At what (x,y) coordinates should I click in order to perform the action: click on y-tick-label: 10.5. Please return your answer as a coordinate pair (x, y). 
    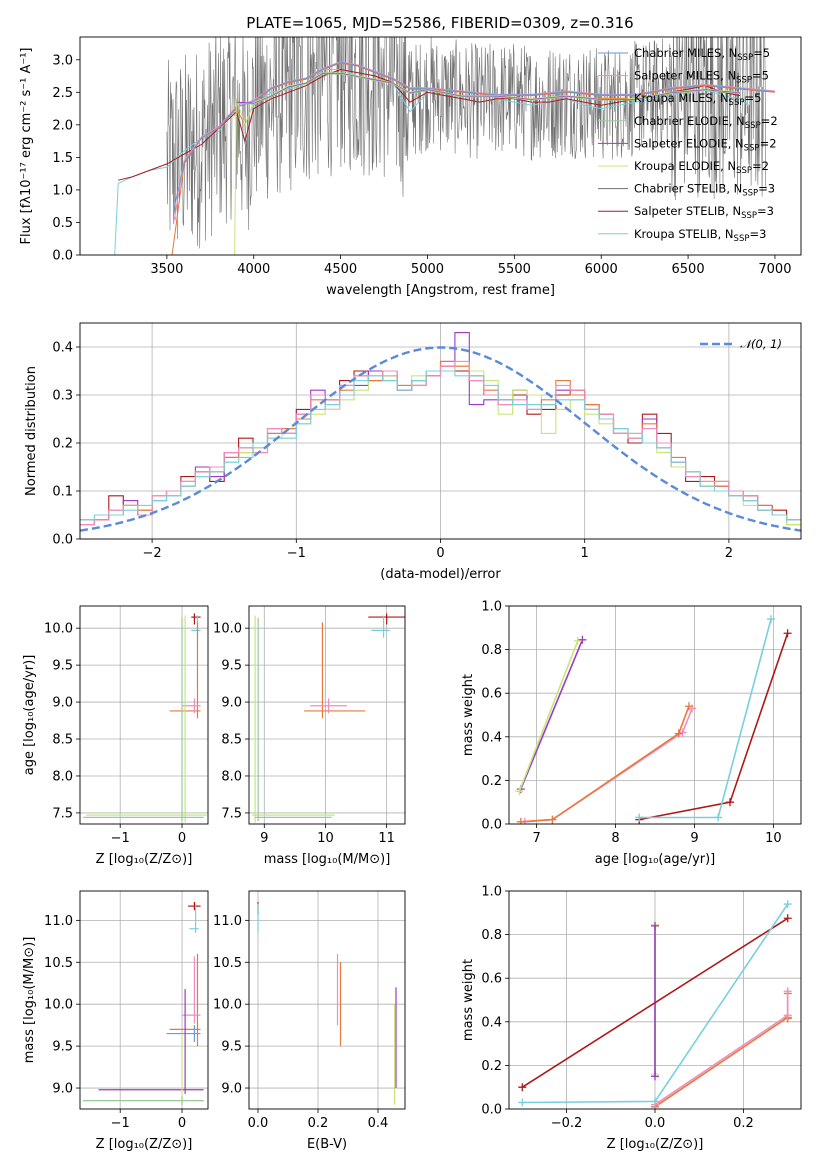
    Looking at the image, I should click on (227, 963).